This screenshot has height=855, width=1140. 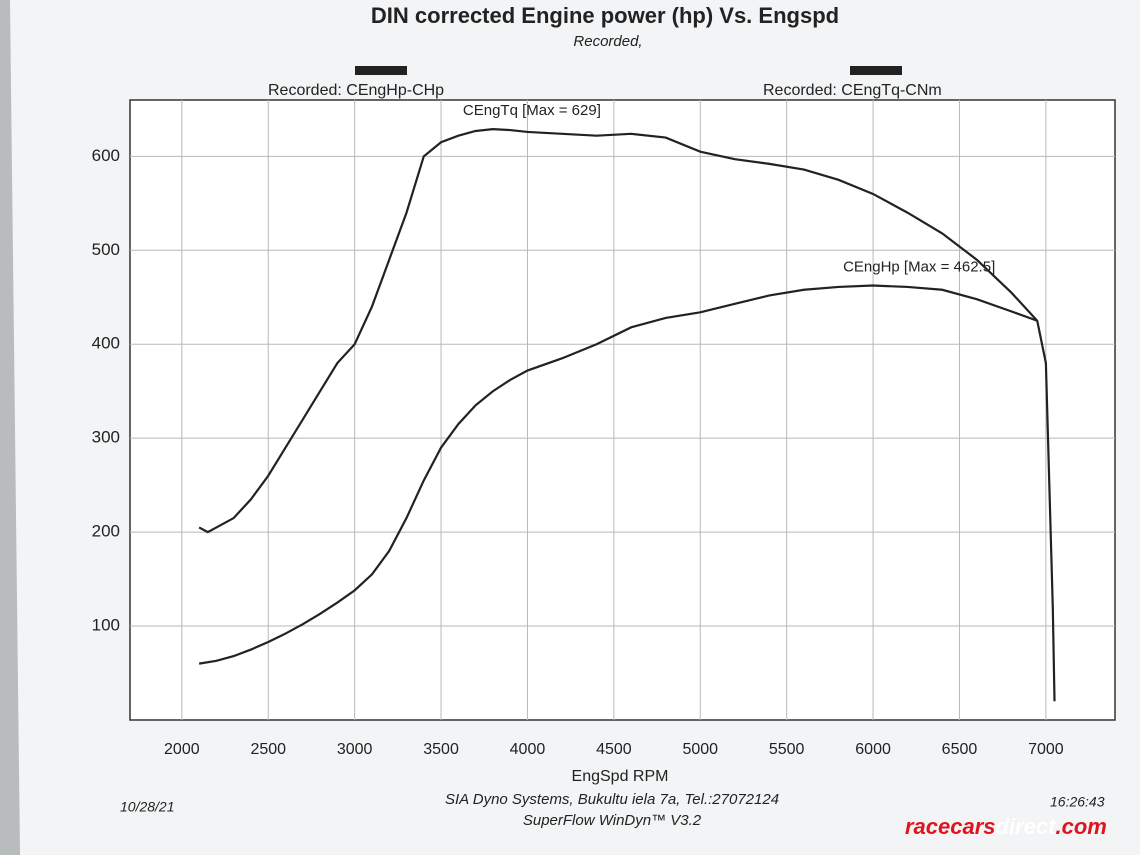 I want to click on watermark: racecarsdirect.com, so click(x=1006, y=826).